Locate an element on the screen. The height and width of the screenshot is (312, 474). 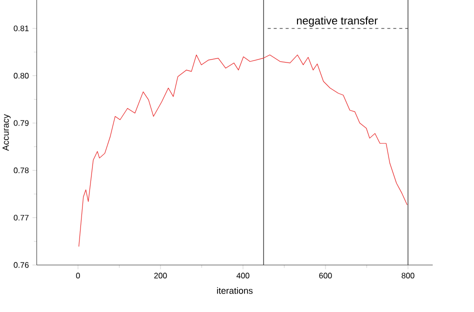
annotation: negative transfer is located at coordinates (337, 21).